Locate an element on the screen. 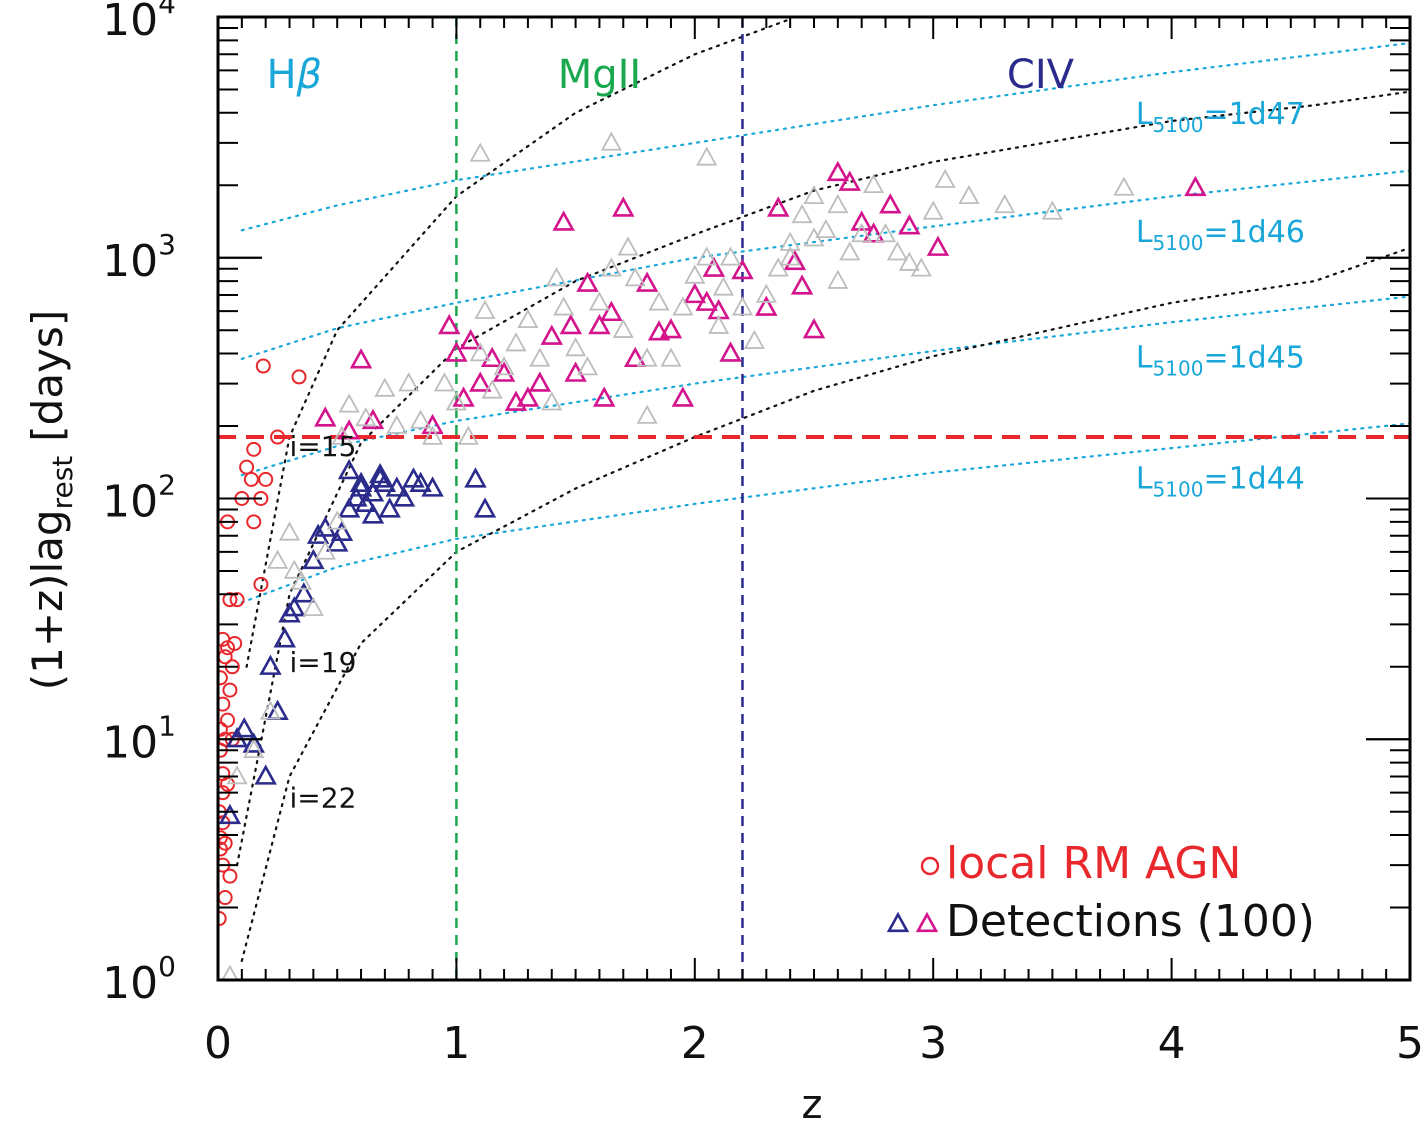 The height and width of the screenshot is (1131, 1426). luminosity-track-label: L5100=1d45 is located at coordinates (1220, 361).